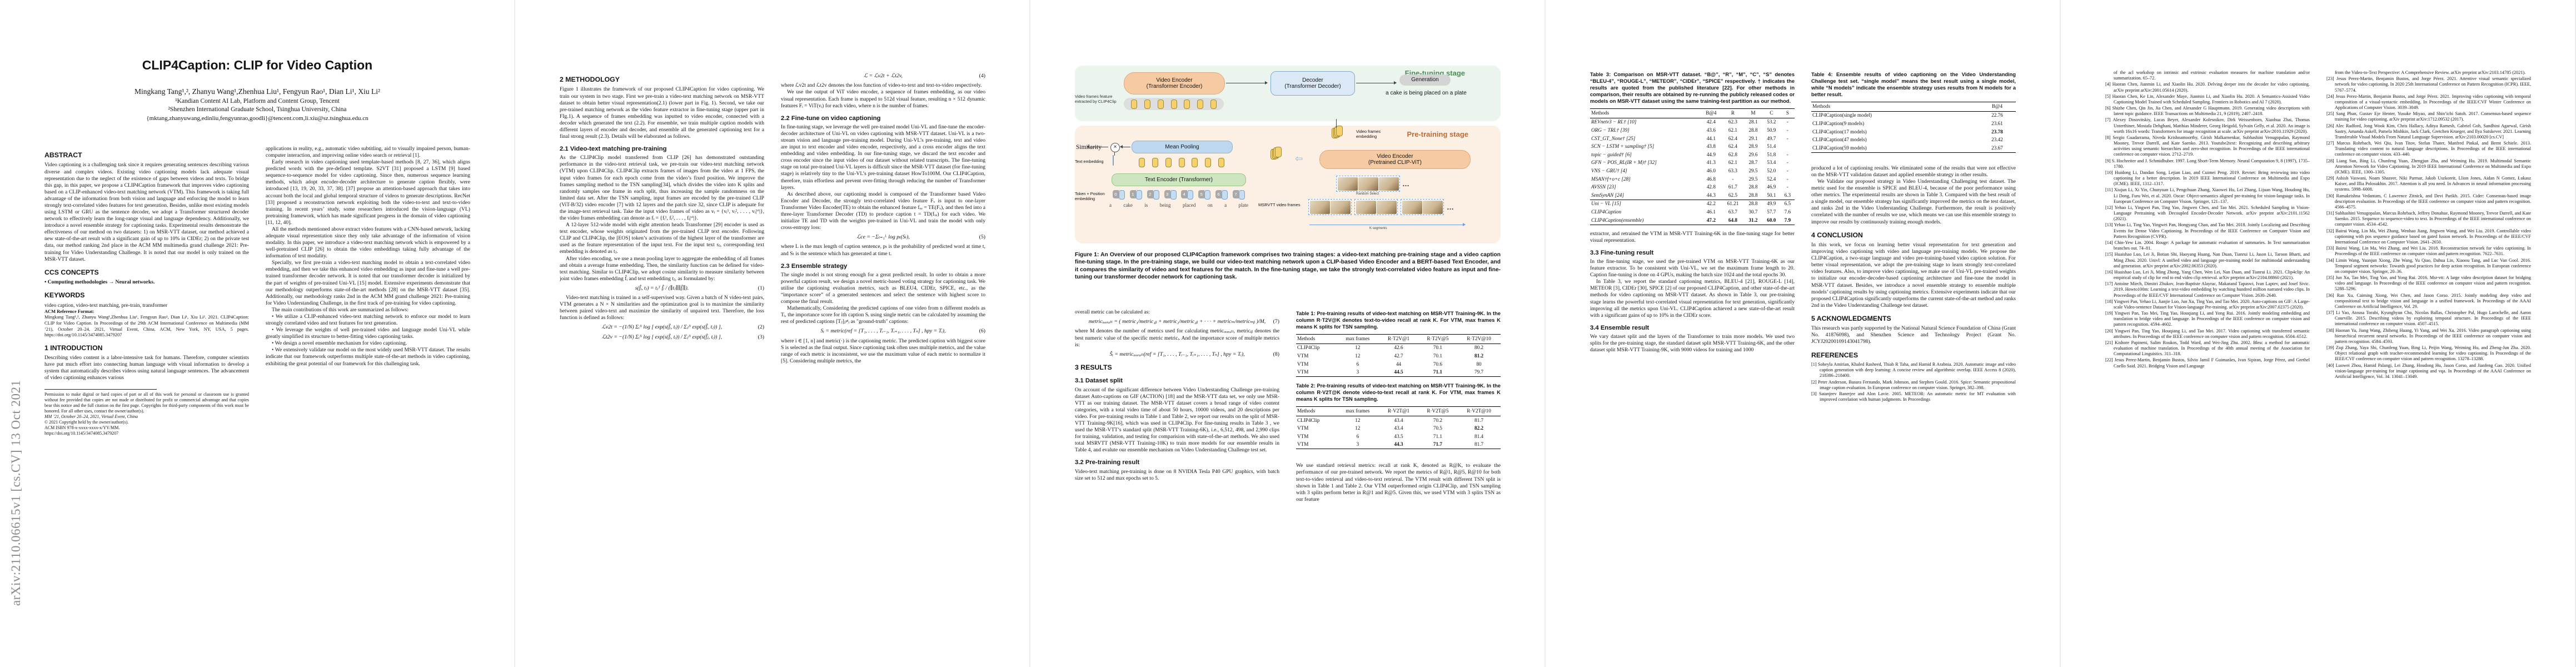  Describe the element at coordinates (1842, 115) in the screenshot. I see `table-cell: CLIP4Caption(single model)` at that location.